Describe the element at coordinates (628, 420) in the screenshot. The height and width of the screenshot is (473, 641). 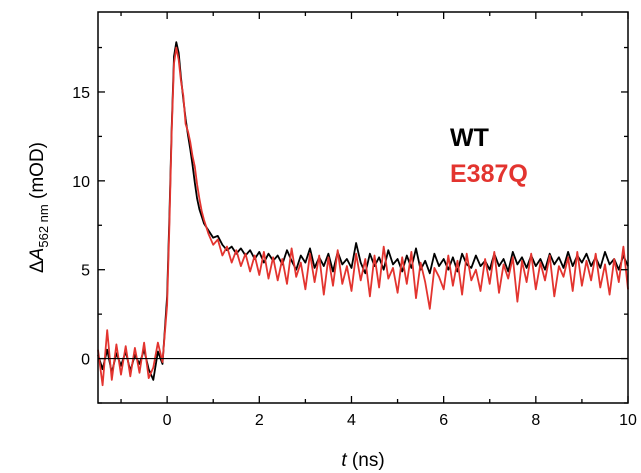
I see `x-tick-label: 10` at that location.